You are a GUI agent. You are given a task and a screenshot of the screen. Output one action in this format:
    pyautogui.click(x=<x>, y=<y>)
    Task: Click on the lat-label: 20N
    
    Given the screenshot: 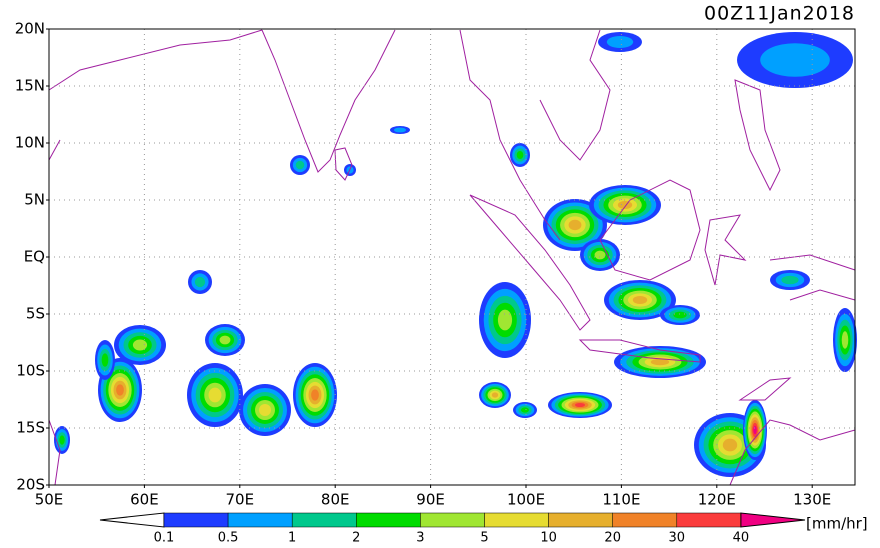 What is the action you would take?
    pyautogui.click(x=30, y=29)
    